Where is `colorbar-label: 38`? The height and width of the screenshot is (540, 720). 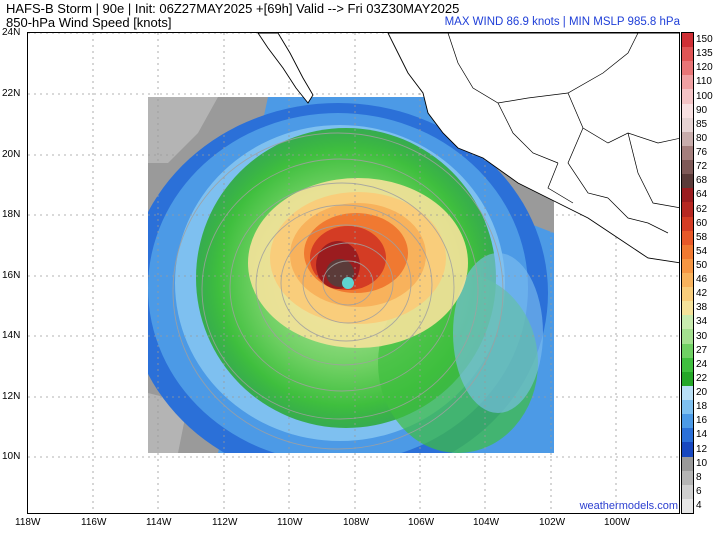 colorbar-label: 38 is located at coordinates (702, 308).